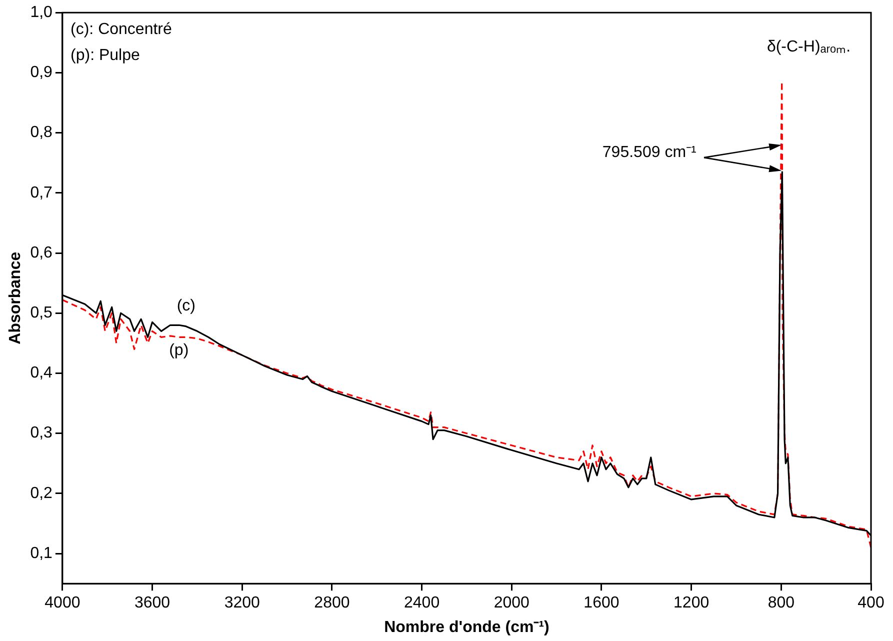  Describe the element at coordinates (105, 55) in the screenshot. I see `annotation: (p): Pulpe` at that location.